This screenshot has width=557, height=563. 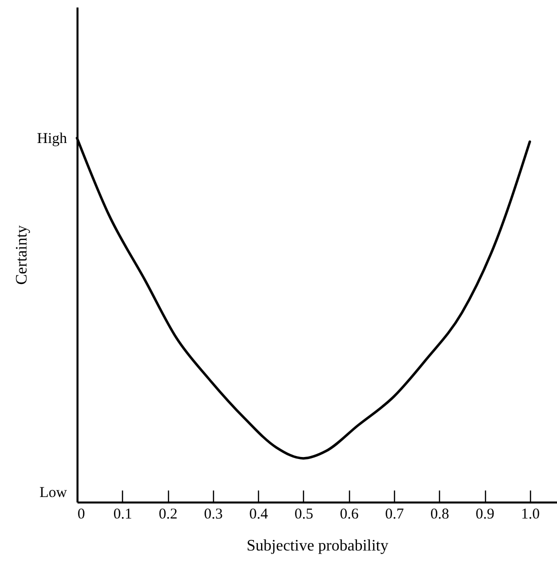 I want to click on x-tick-label: 0.8, so click(x=440, y=514).